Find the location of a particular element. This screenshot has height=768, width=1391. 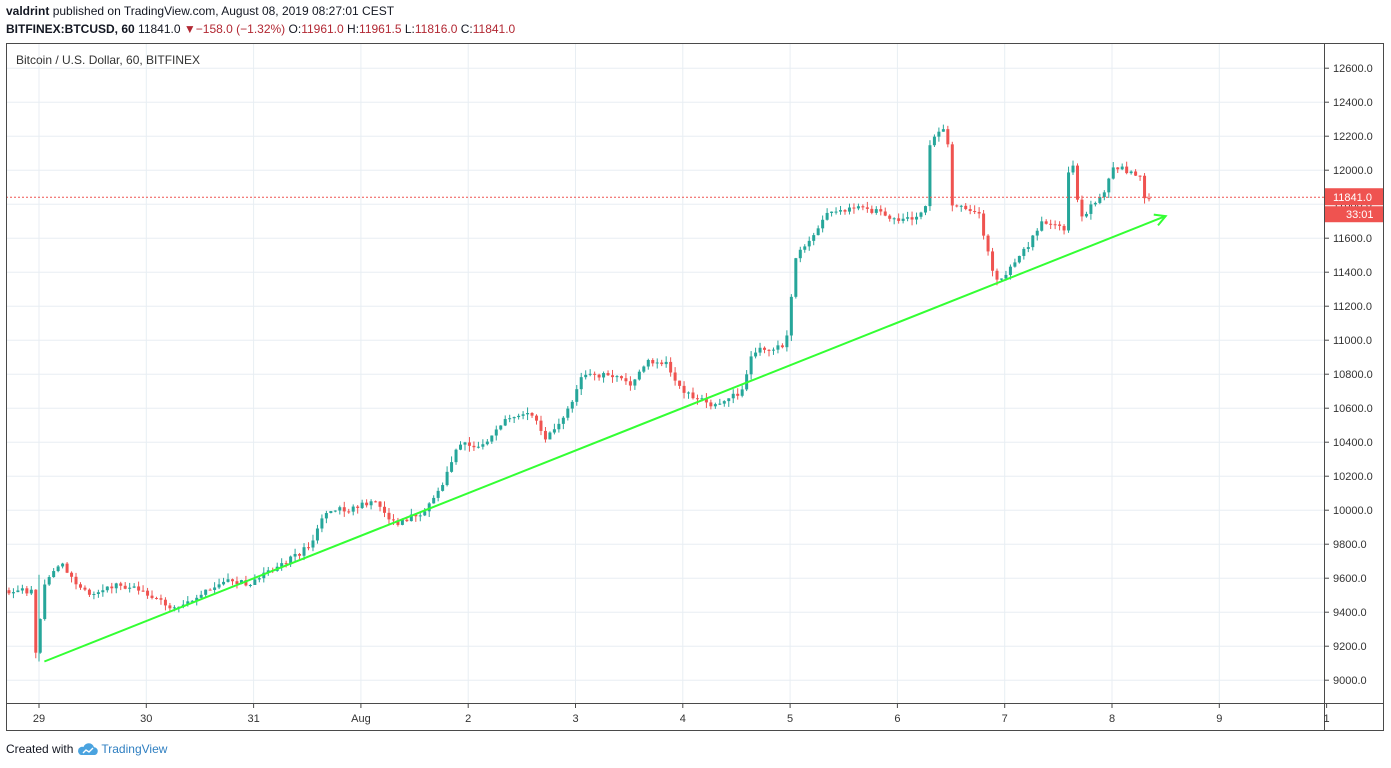

symbol-label: BITFINEX:BTCUSD, 60 is located at coordinates (70, 29).